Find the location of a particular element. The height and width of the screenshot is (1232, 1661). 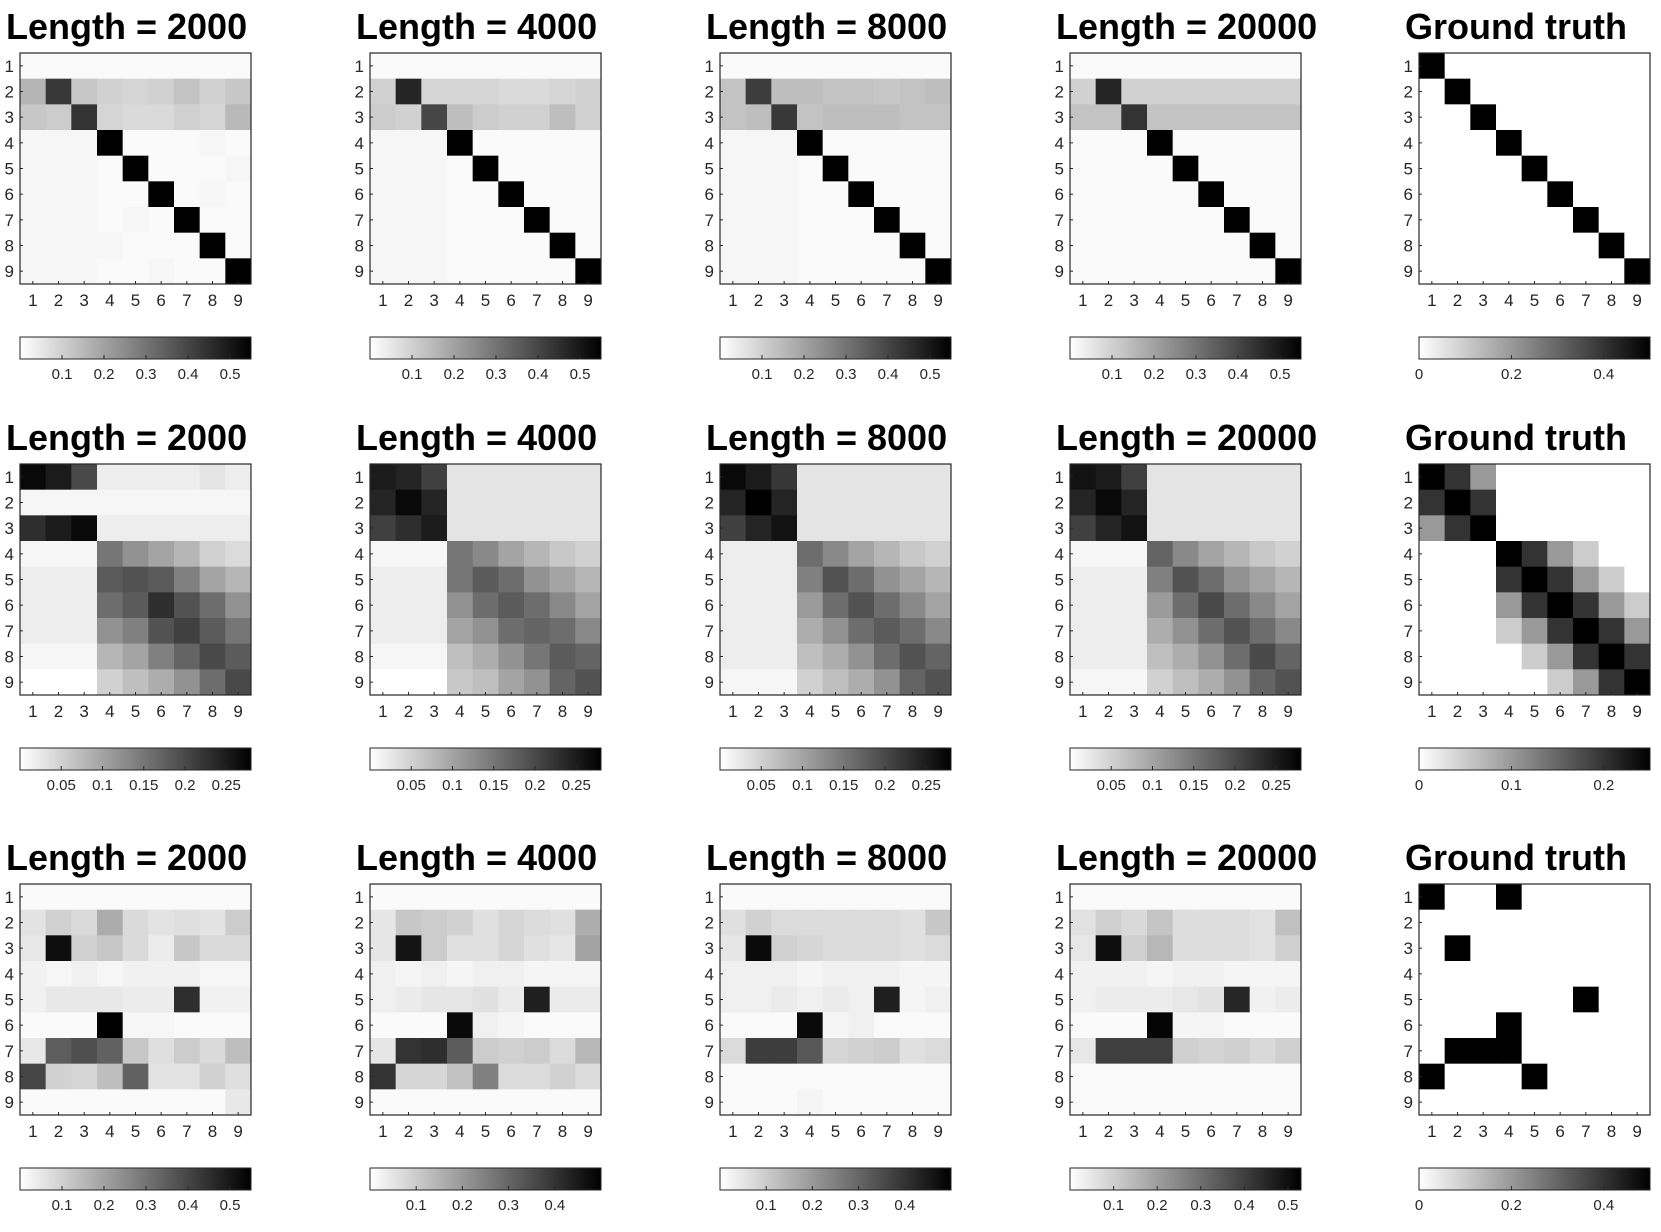

colorbar-tick-label: 0.2 is located at coordinates (1511, 374).